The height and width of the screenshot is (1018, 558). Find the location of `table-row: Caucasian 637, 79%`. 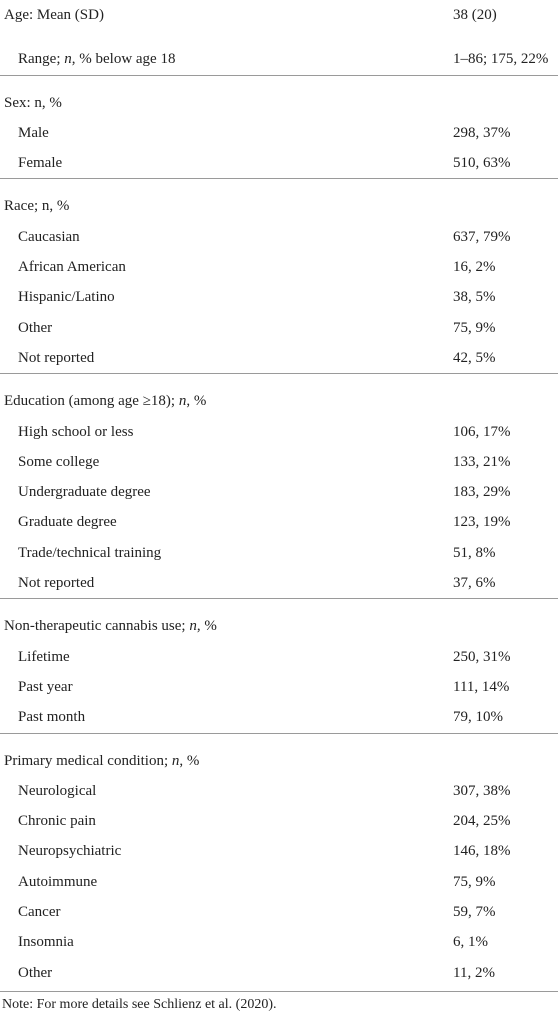

table-row: Caucasian 637, 79% is located at coordinates (279, 237).